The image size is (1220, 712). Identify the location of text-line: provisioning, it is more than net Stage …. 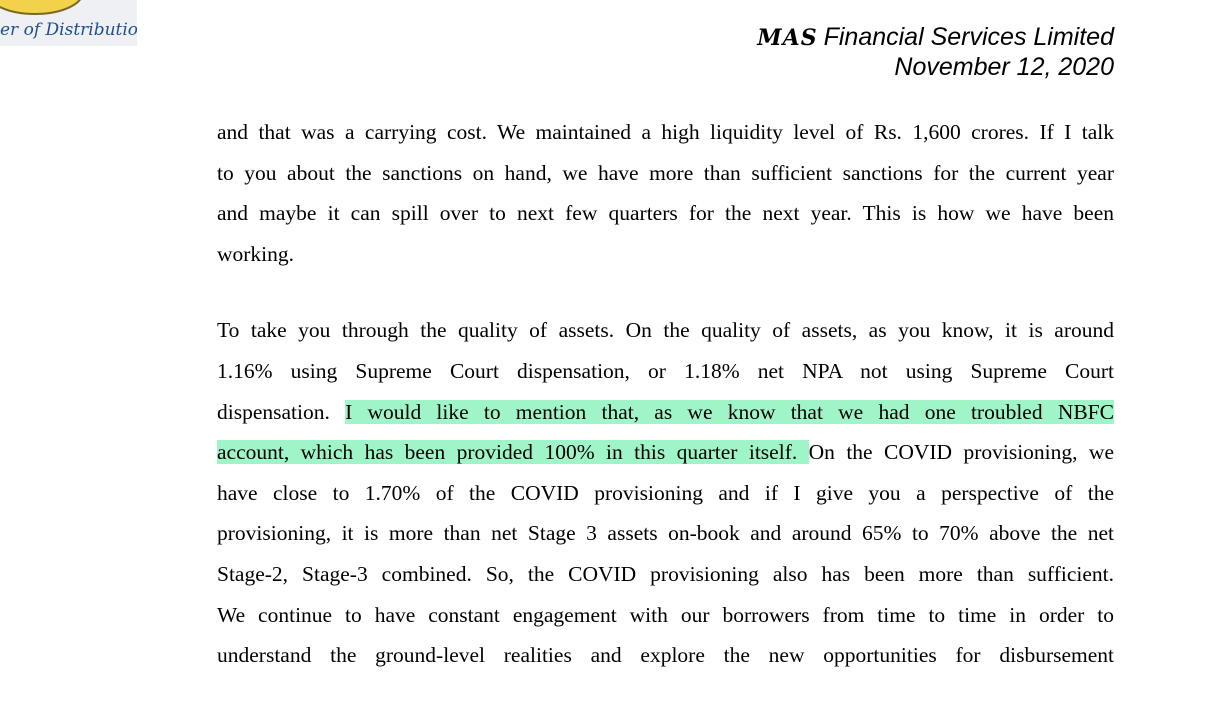
(665, 533).